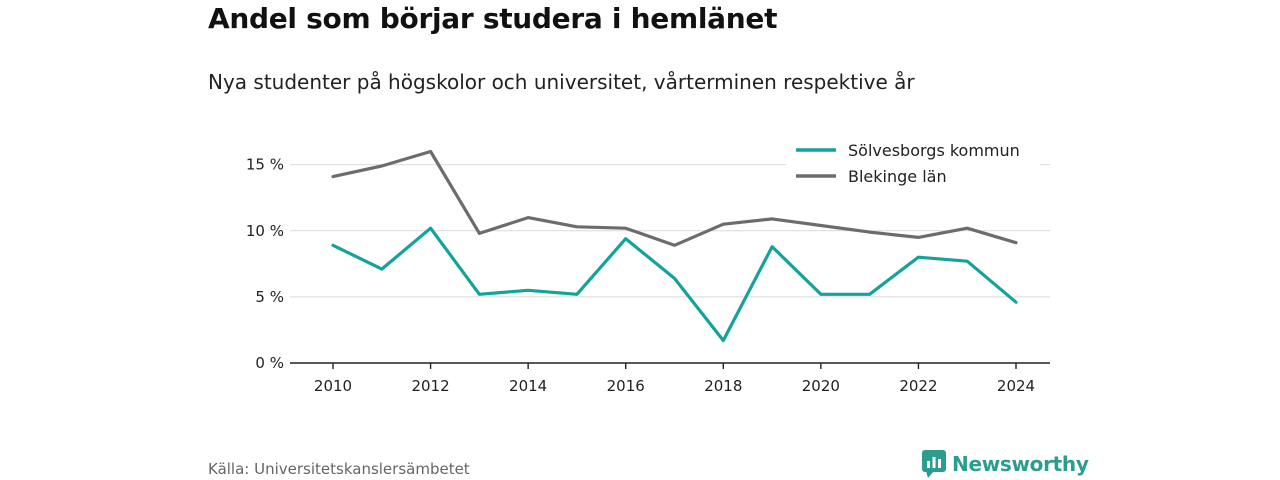  Describe the element at coordinates (493, 18) in the screenshot. I see `chart-title: Andel som börjar studera i hemlänet` at that location.